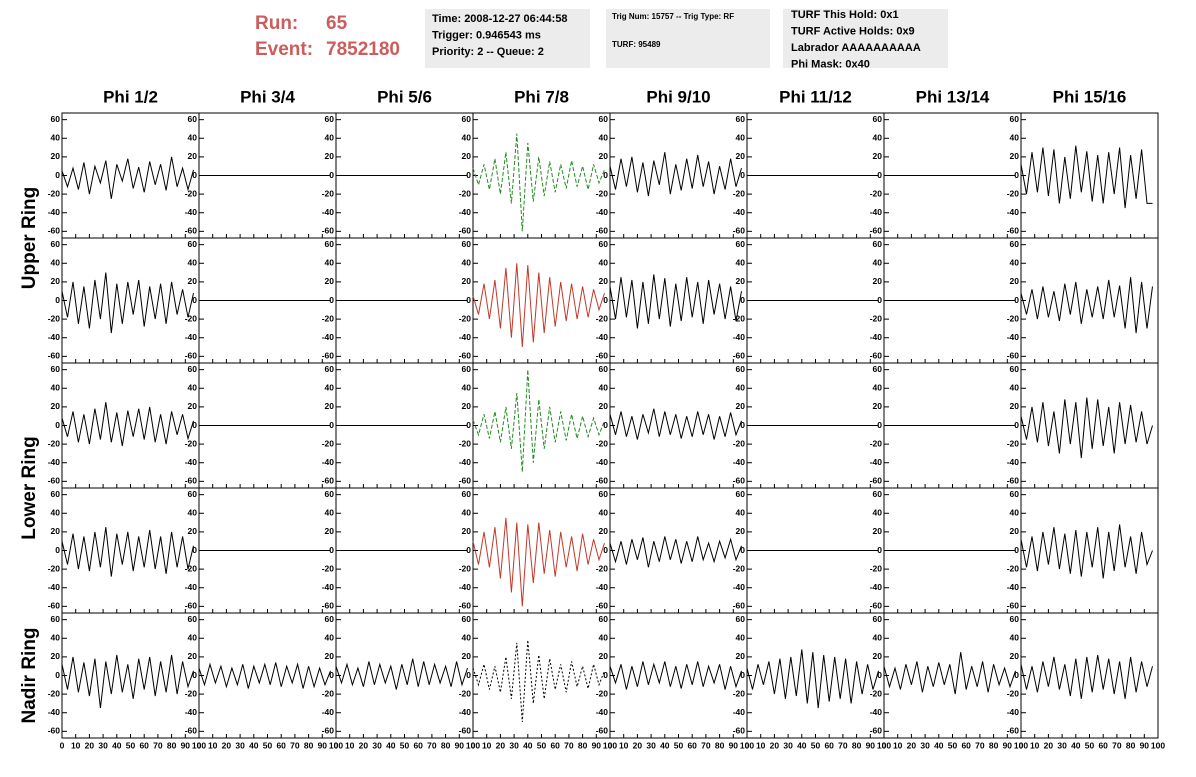 The height and width of the screenshot is (777, 1196). Describe the element at coordinates (404, 96) in the screenshot. I see `column-title: Phi 5/6` at that location.